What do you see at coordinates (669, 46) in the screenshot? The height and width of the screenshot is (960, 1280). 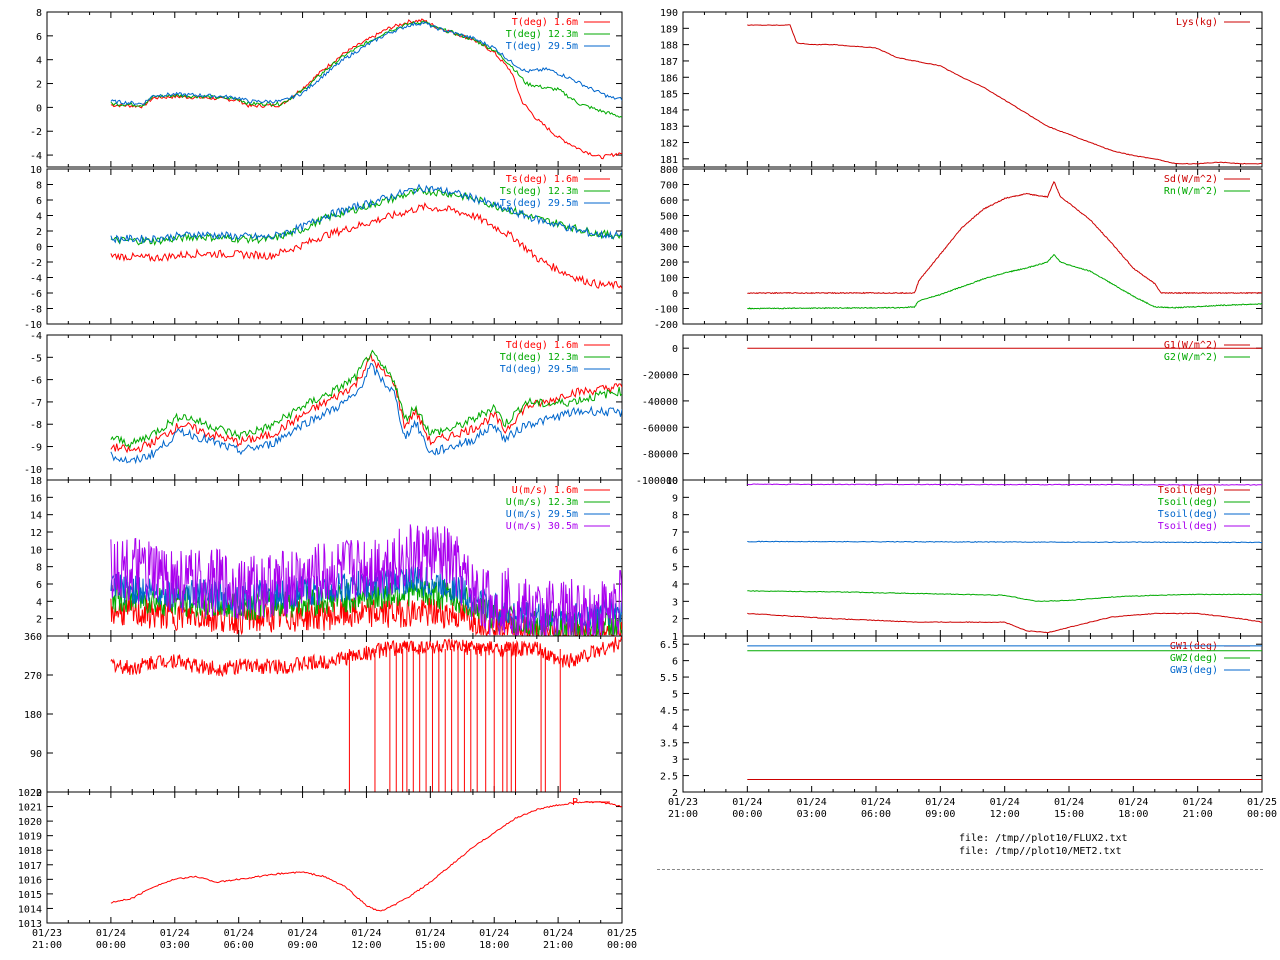 I see `y-tick-label: 188` at bounding box center [669, 46].